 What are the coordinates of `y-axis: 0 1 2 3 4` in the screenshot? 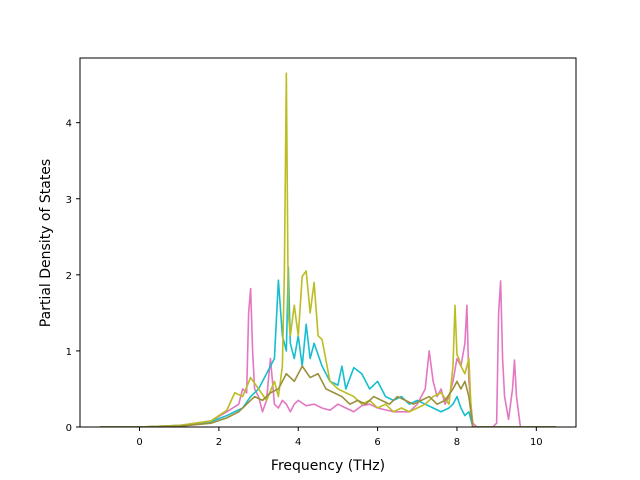 It's located at (73, 276).